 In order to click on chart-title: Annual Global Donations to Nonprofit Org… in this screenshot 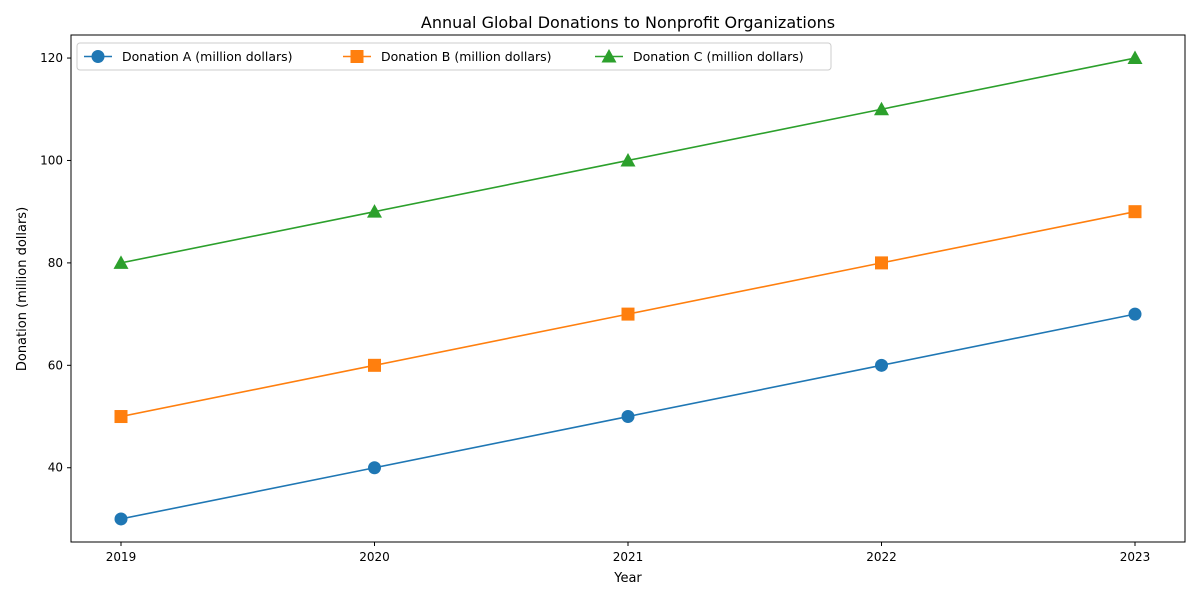, I will do `click(628, 22)`.